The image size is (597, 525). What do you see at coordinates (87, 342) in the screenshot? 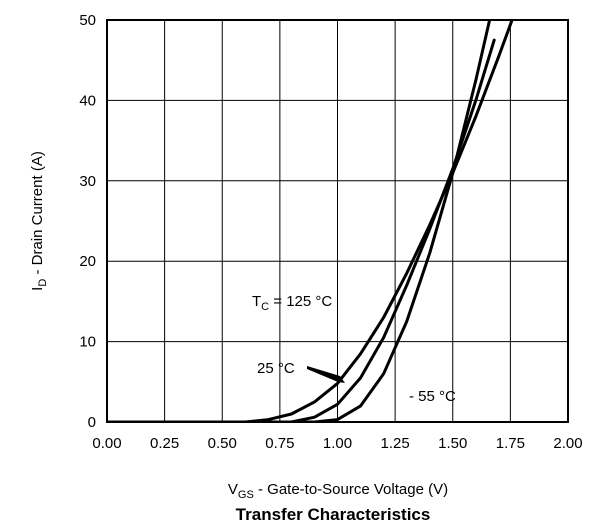
I see `y-tick-label: 10` at bounding box center [87, 342].